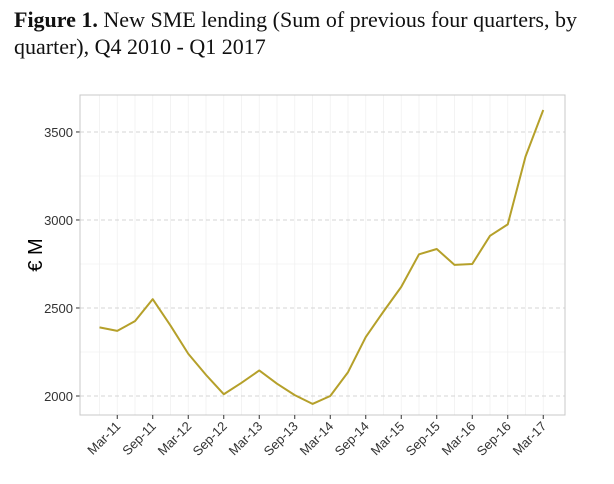 The height and width of the screenshot is (484, 614). I want to click on x-tick-label: Sep-11, so click(139, 439).